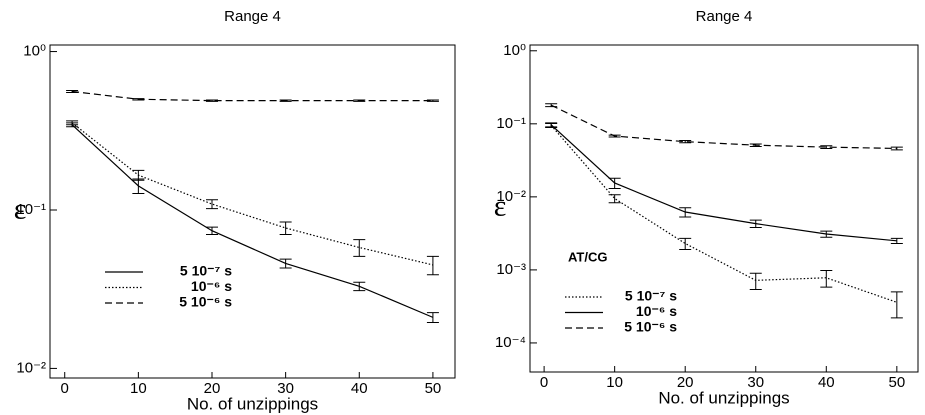 The image size is (925, 415). Describe the element at coordinates (511, 269) in the screenshot. I see `y-tick-label: 10⁻³` at that location.